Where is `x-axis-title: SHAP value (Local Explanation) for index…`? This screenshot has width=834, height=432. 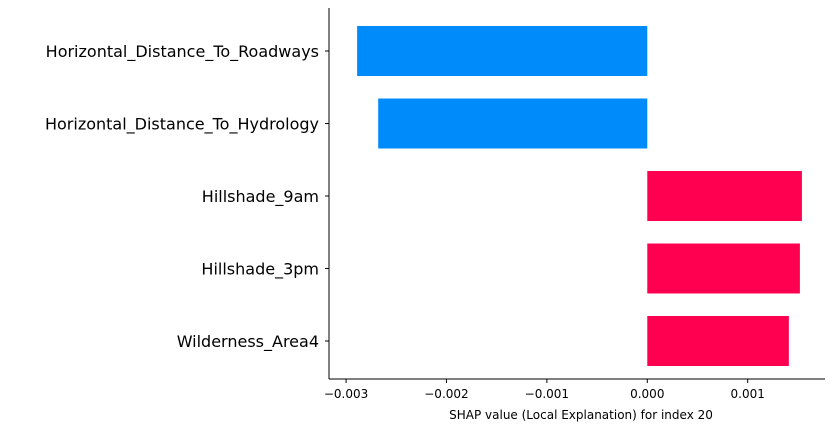
x-axis-title: SHAP value (Local Explanation) for index… is located at coordinates (581, 415).